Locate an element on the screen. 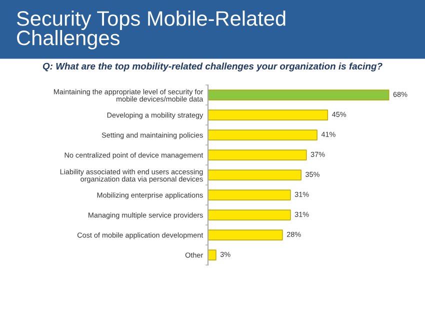 The height and width of the screenshot is (310, 425). chart-subtitle: Q: What are the top mobility-related challenges your organization is facing? is located at coordinates (212, 67).